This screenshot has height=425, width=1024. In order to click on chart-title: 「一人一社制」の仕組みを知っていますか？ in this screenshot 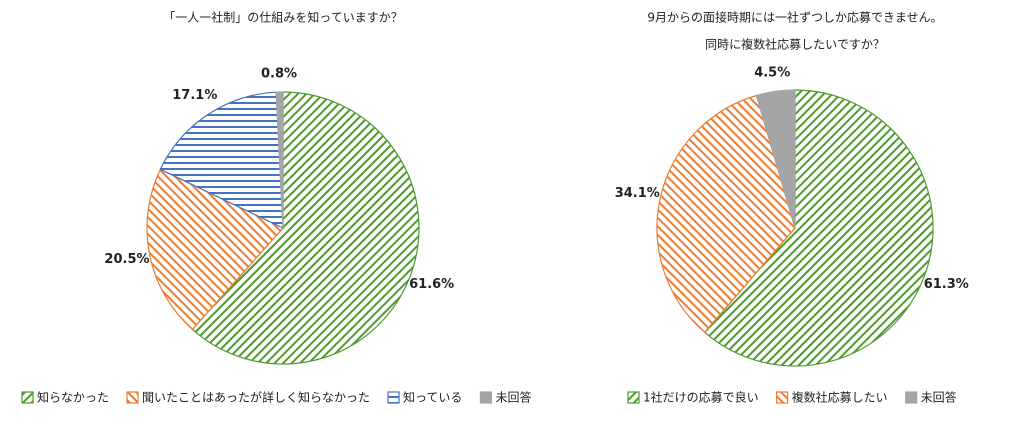, I will do `click(282, 17)`.